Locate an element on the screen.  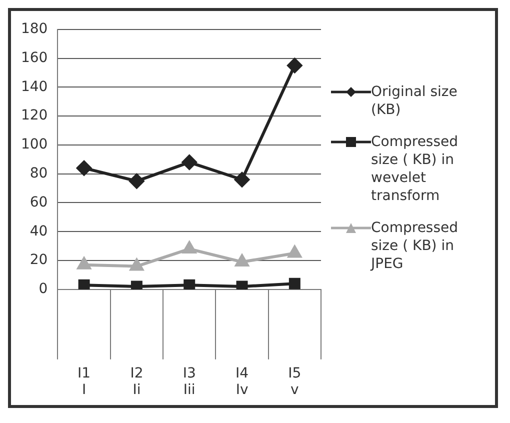
legend-label: Compressed size ( KB) in JPEG is located at coordinates (415, 246).